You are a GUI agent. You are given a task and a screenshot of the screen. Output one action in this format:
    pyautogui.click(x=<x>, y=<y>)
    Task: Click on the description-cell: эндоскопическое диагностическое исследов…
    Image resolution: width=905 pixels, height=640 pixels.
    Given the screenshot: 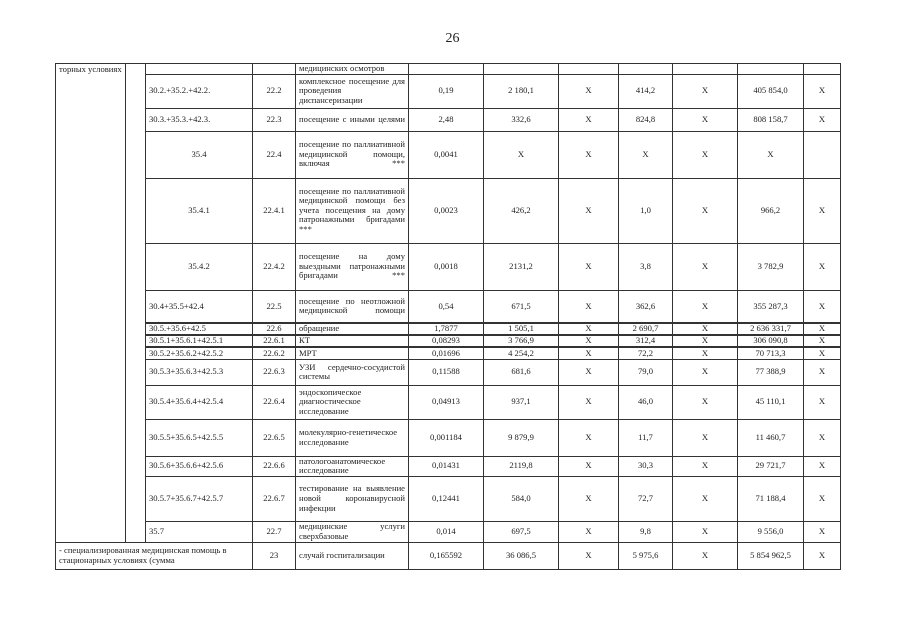 What is the action you would take?
    pyautogui.click(x=352, y=402)
    